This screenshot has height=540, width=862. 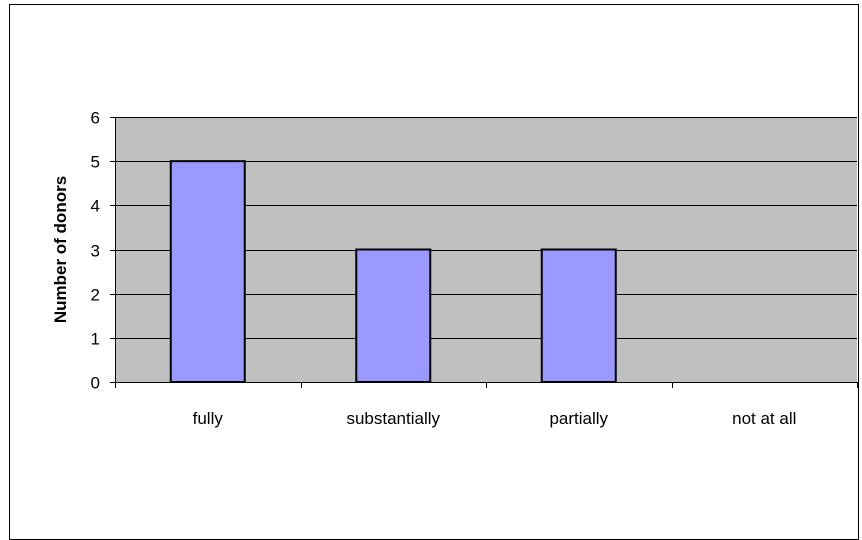 What do you see at coordinates (95, 162) in the screenshot?
I see `y-tick-label: 5` at bounding box center [95, 162].